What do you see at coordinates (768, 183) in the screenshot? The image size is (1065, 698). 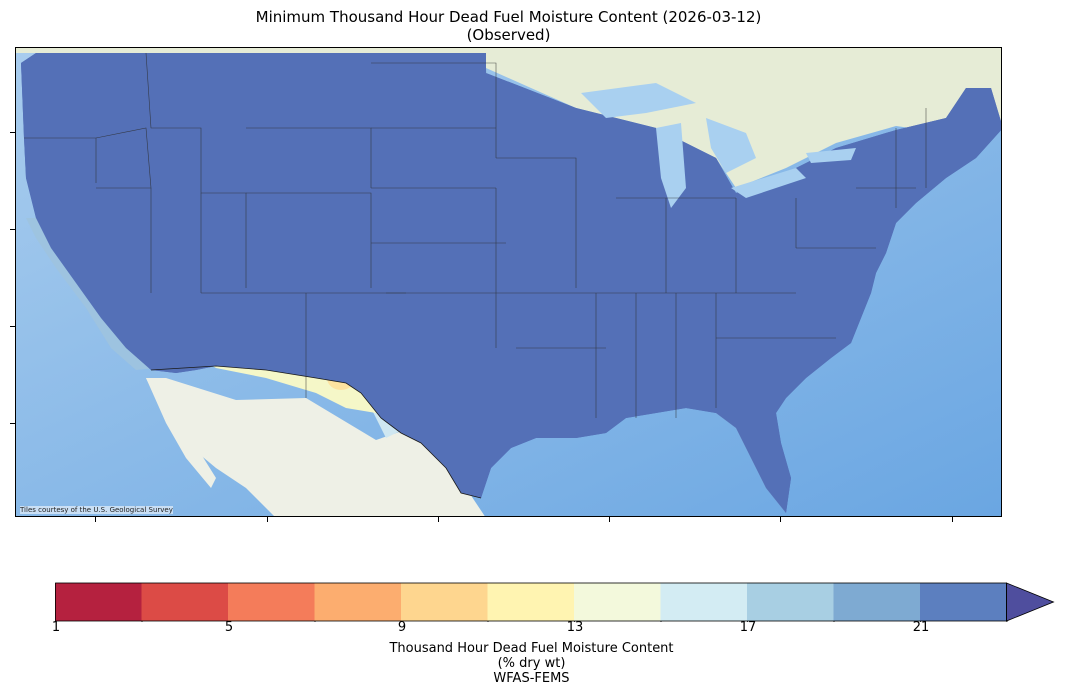 I see `lake-erie` at bounding box center [768, 183].